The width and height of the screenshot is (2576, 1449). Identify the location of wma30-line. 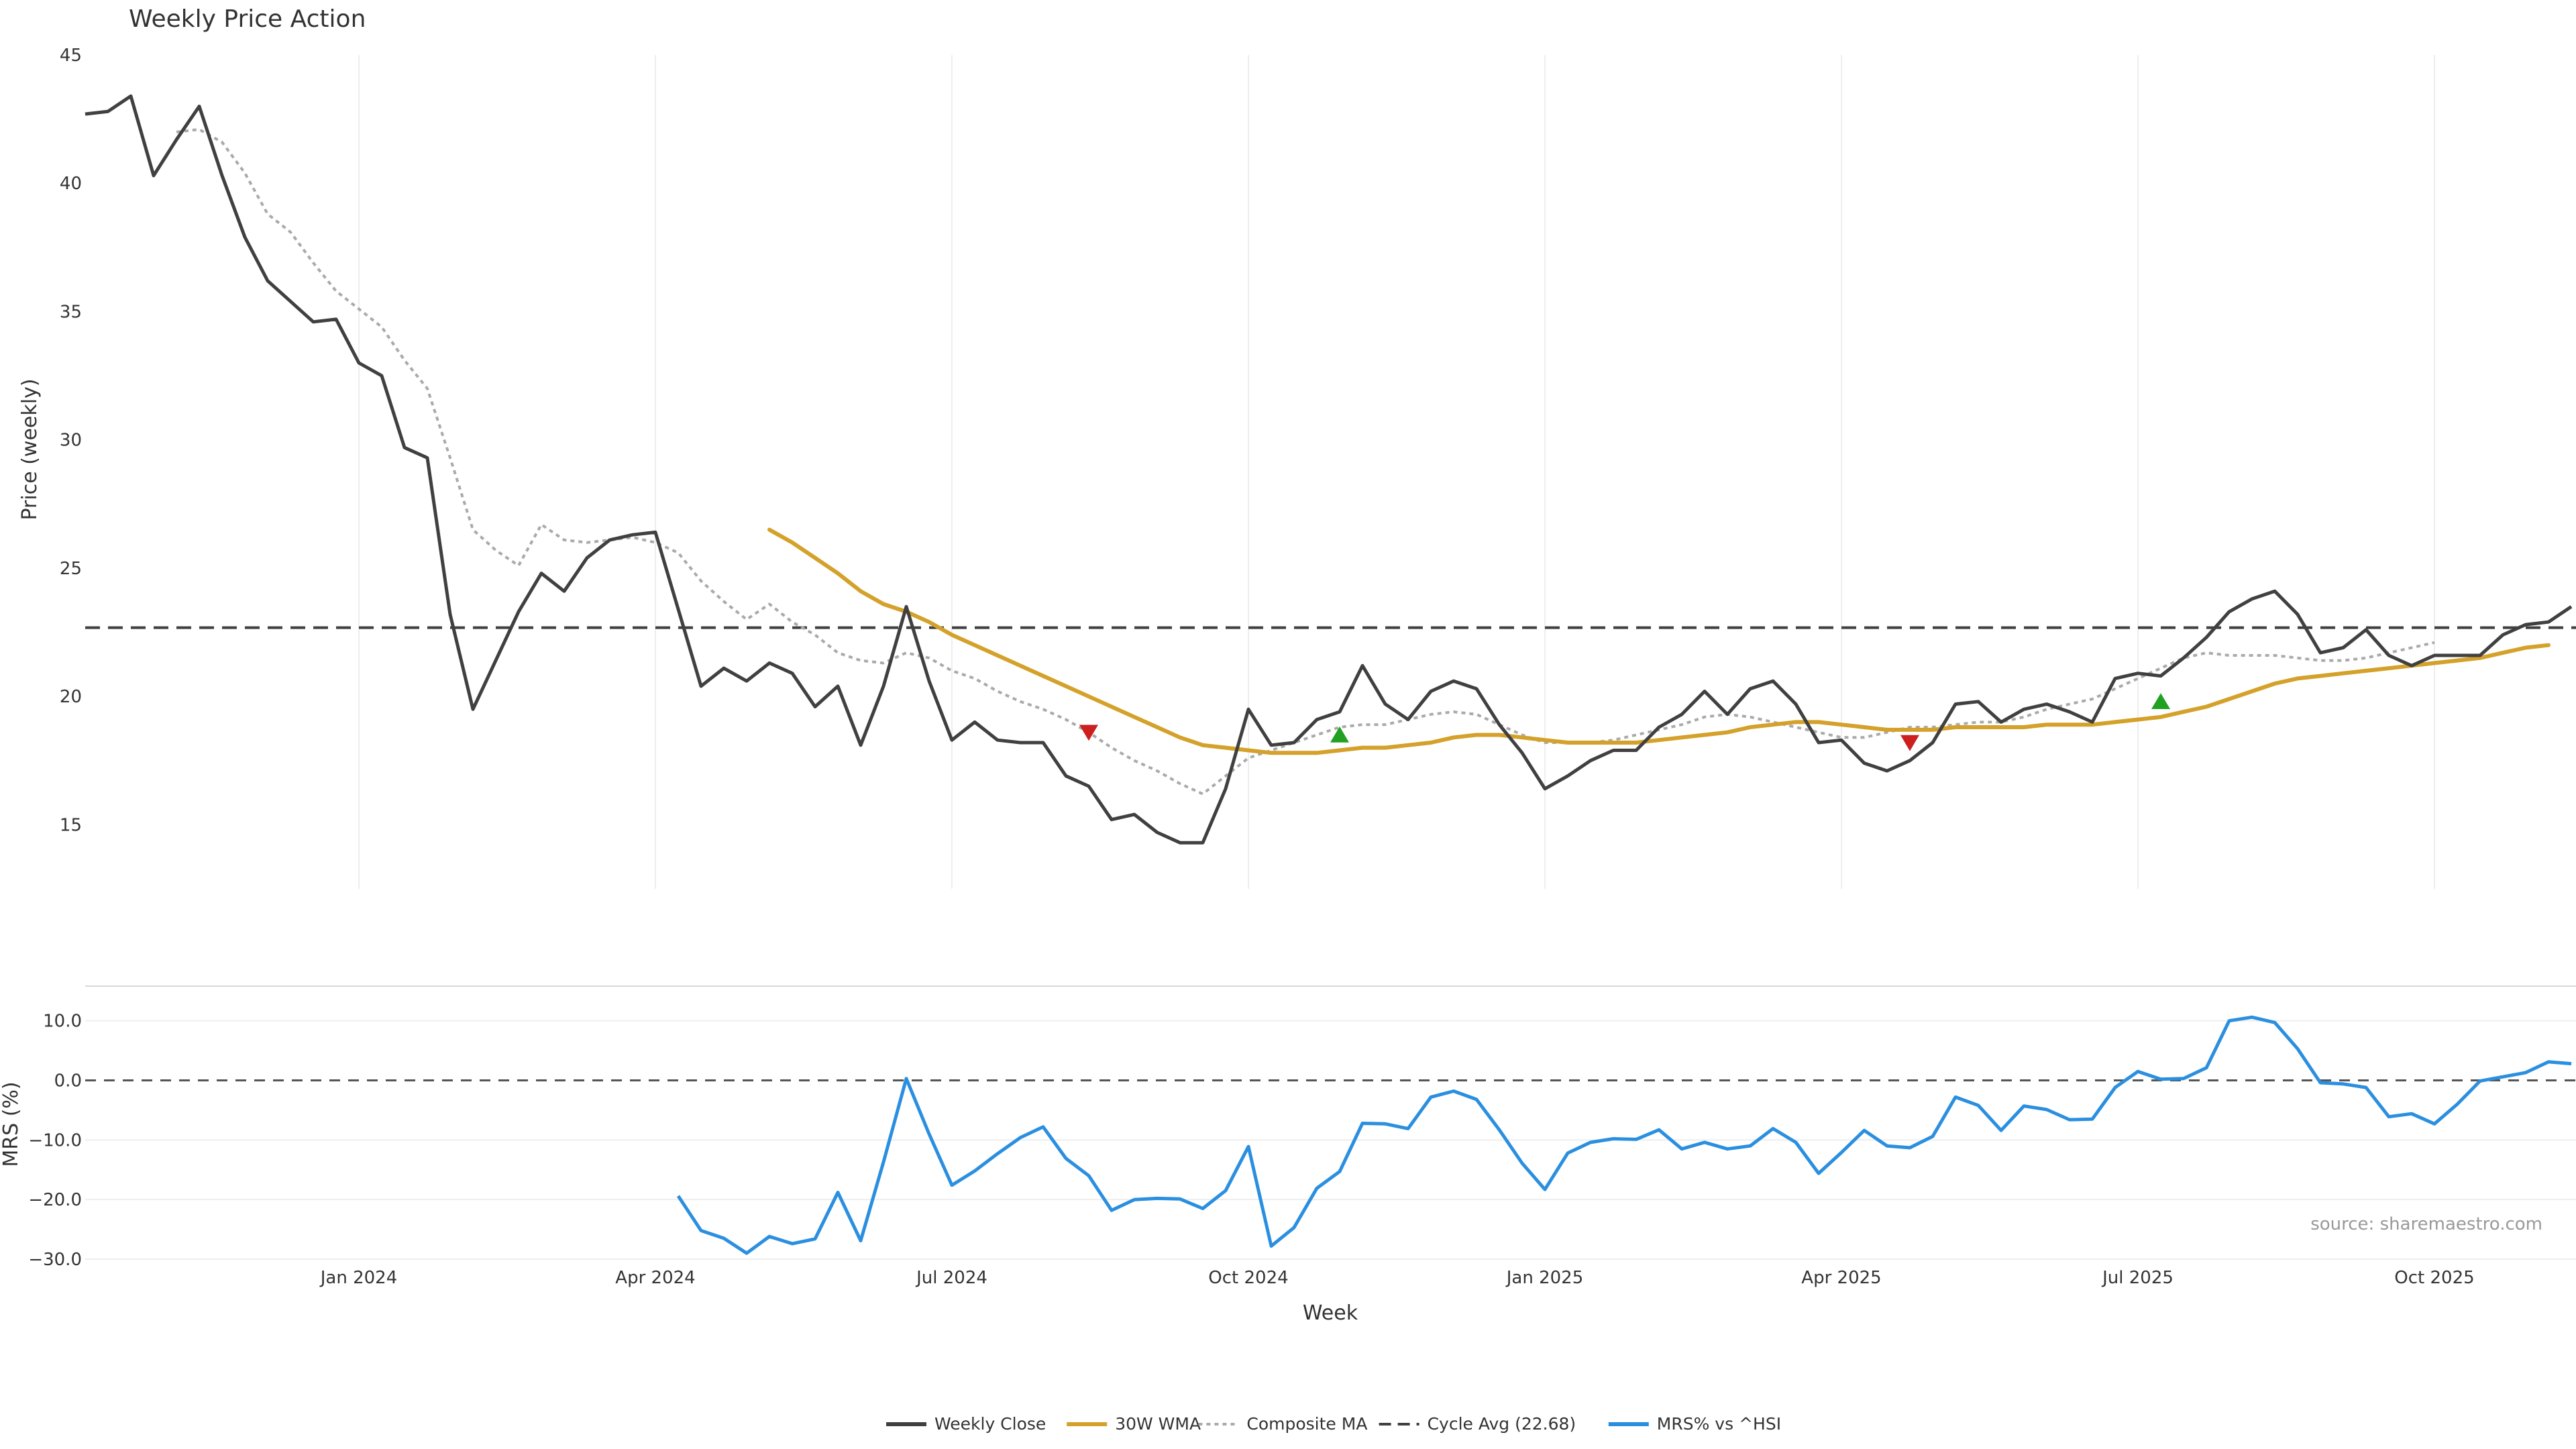
(1659, 641).